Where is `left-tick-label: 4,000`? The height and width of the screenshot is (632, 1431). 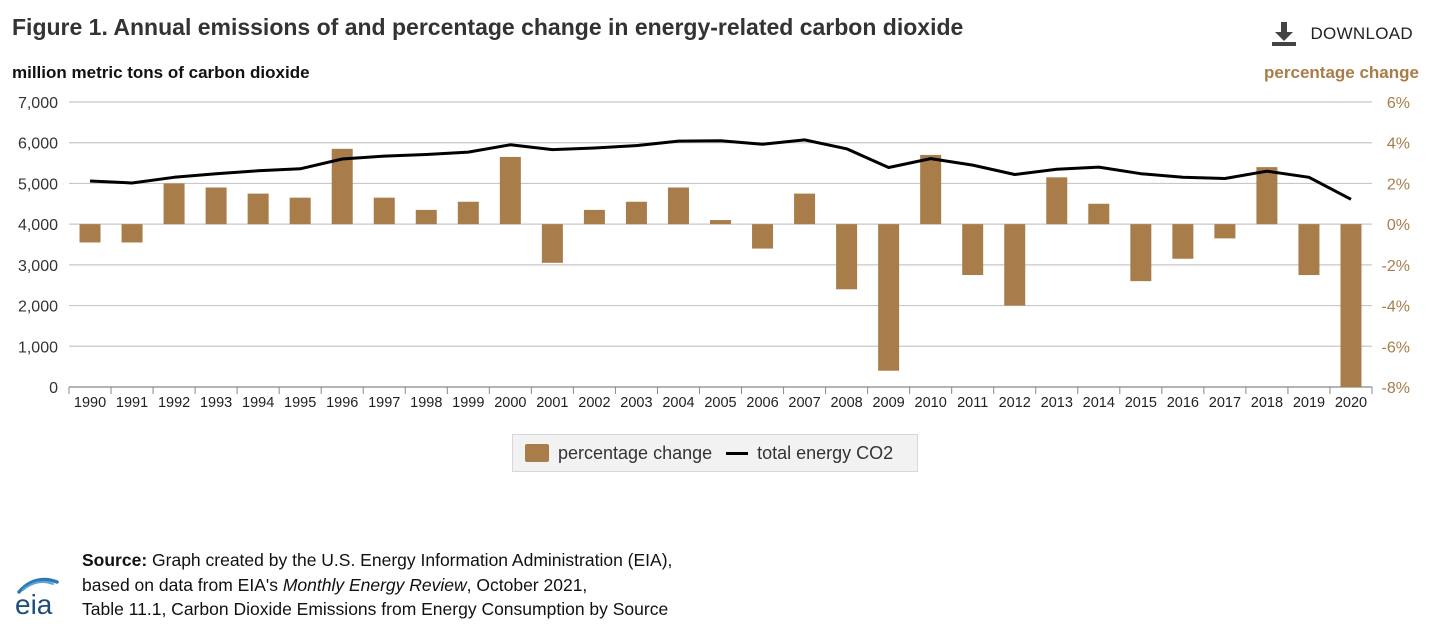
left-tick-label: 4,000 is located at coordinates (38, 225).